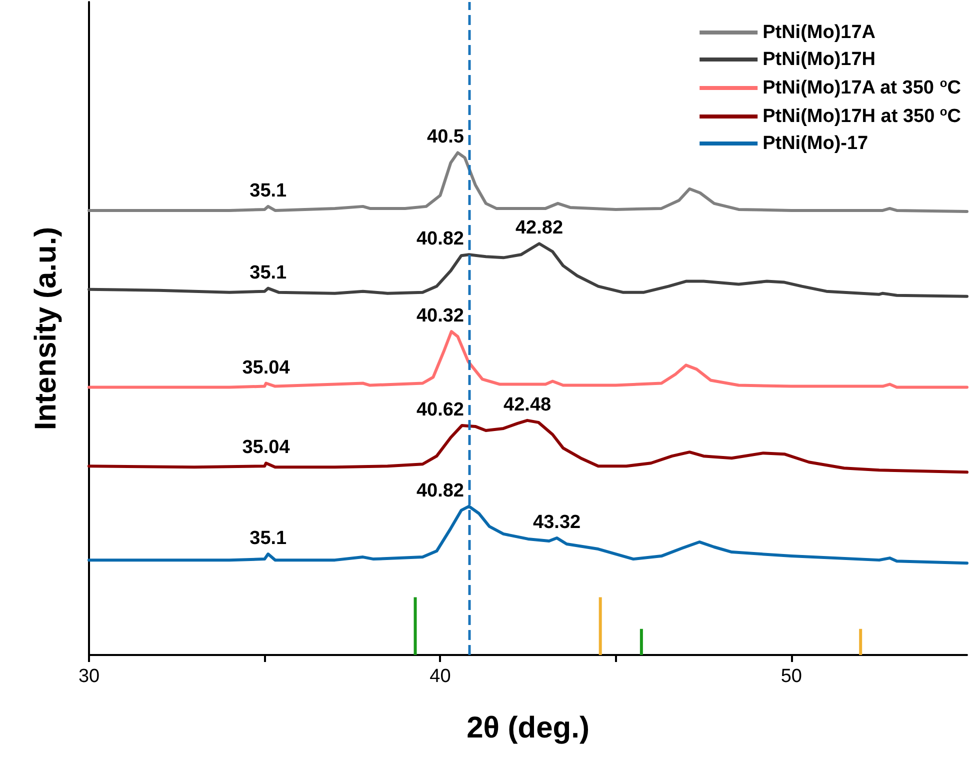 The image size is (970, 767). Describe the element at coordinates (440, 676) in the screenshot. I see `x-tick-label: 40` at that location.